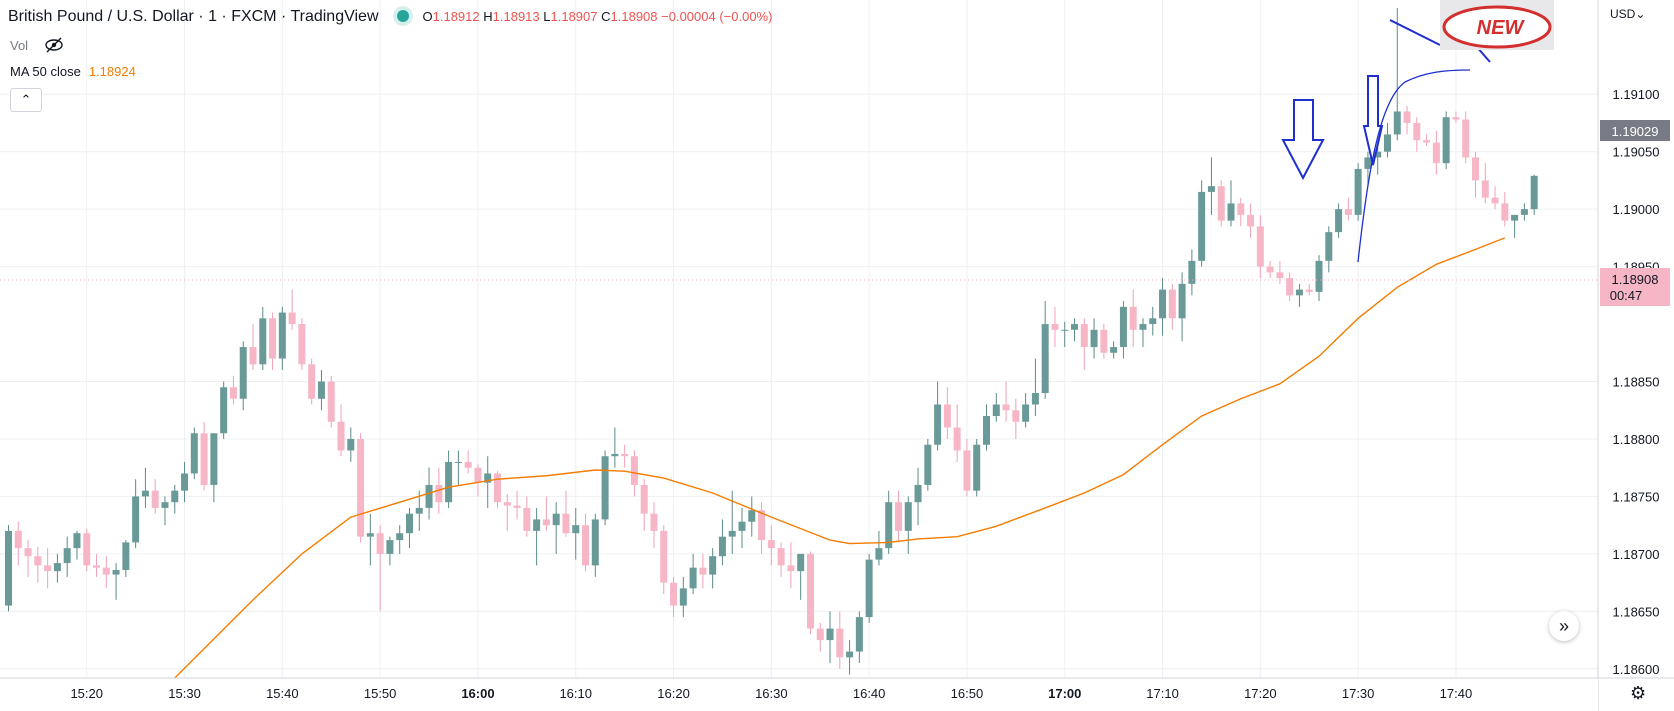 The height and width of the screenshot is (711, 1674). What do you see at coordinates (1636, 496) in the screenshot?
I see `price-tick-label: 1.18750` at bounding box center [1636, 496].